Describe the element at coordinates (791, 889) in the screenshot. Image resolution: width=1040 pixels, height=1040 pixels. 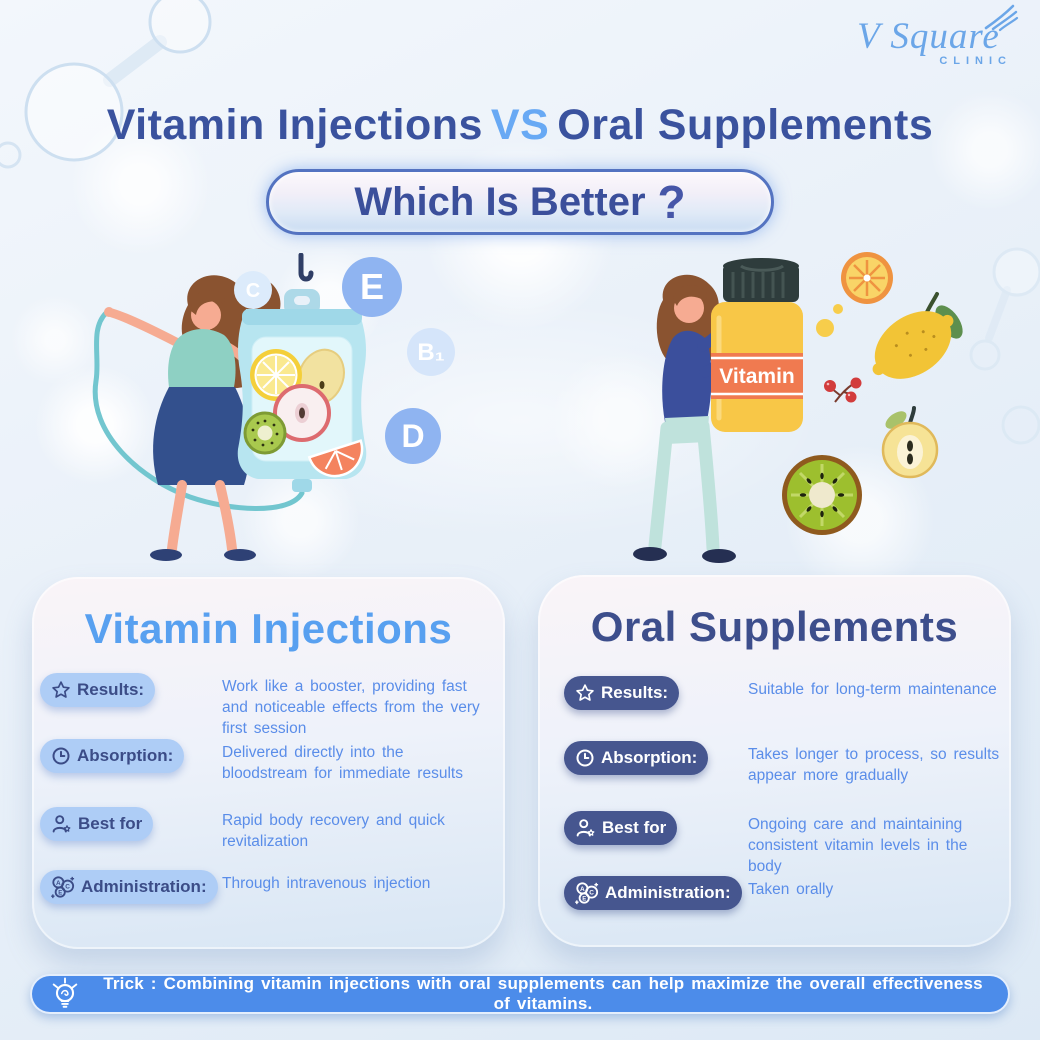
I see `administration-text: Taken orally` at that location.